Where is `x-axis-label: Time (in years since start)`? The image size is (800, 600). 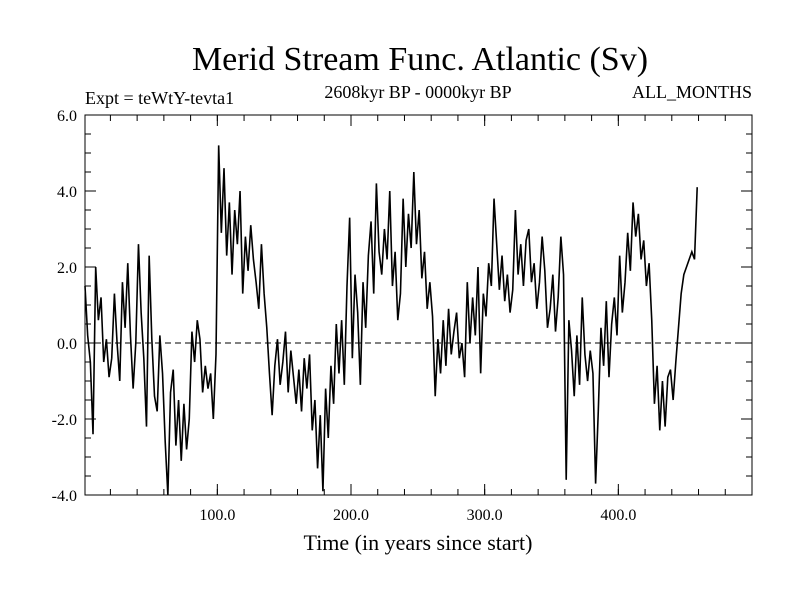
x-axis-label: Time (in years since start) is located at coordinates (418, 542).